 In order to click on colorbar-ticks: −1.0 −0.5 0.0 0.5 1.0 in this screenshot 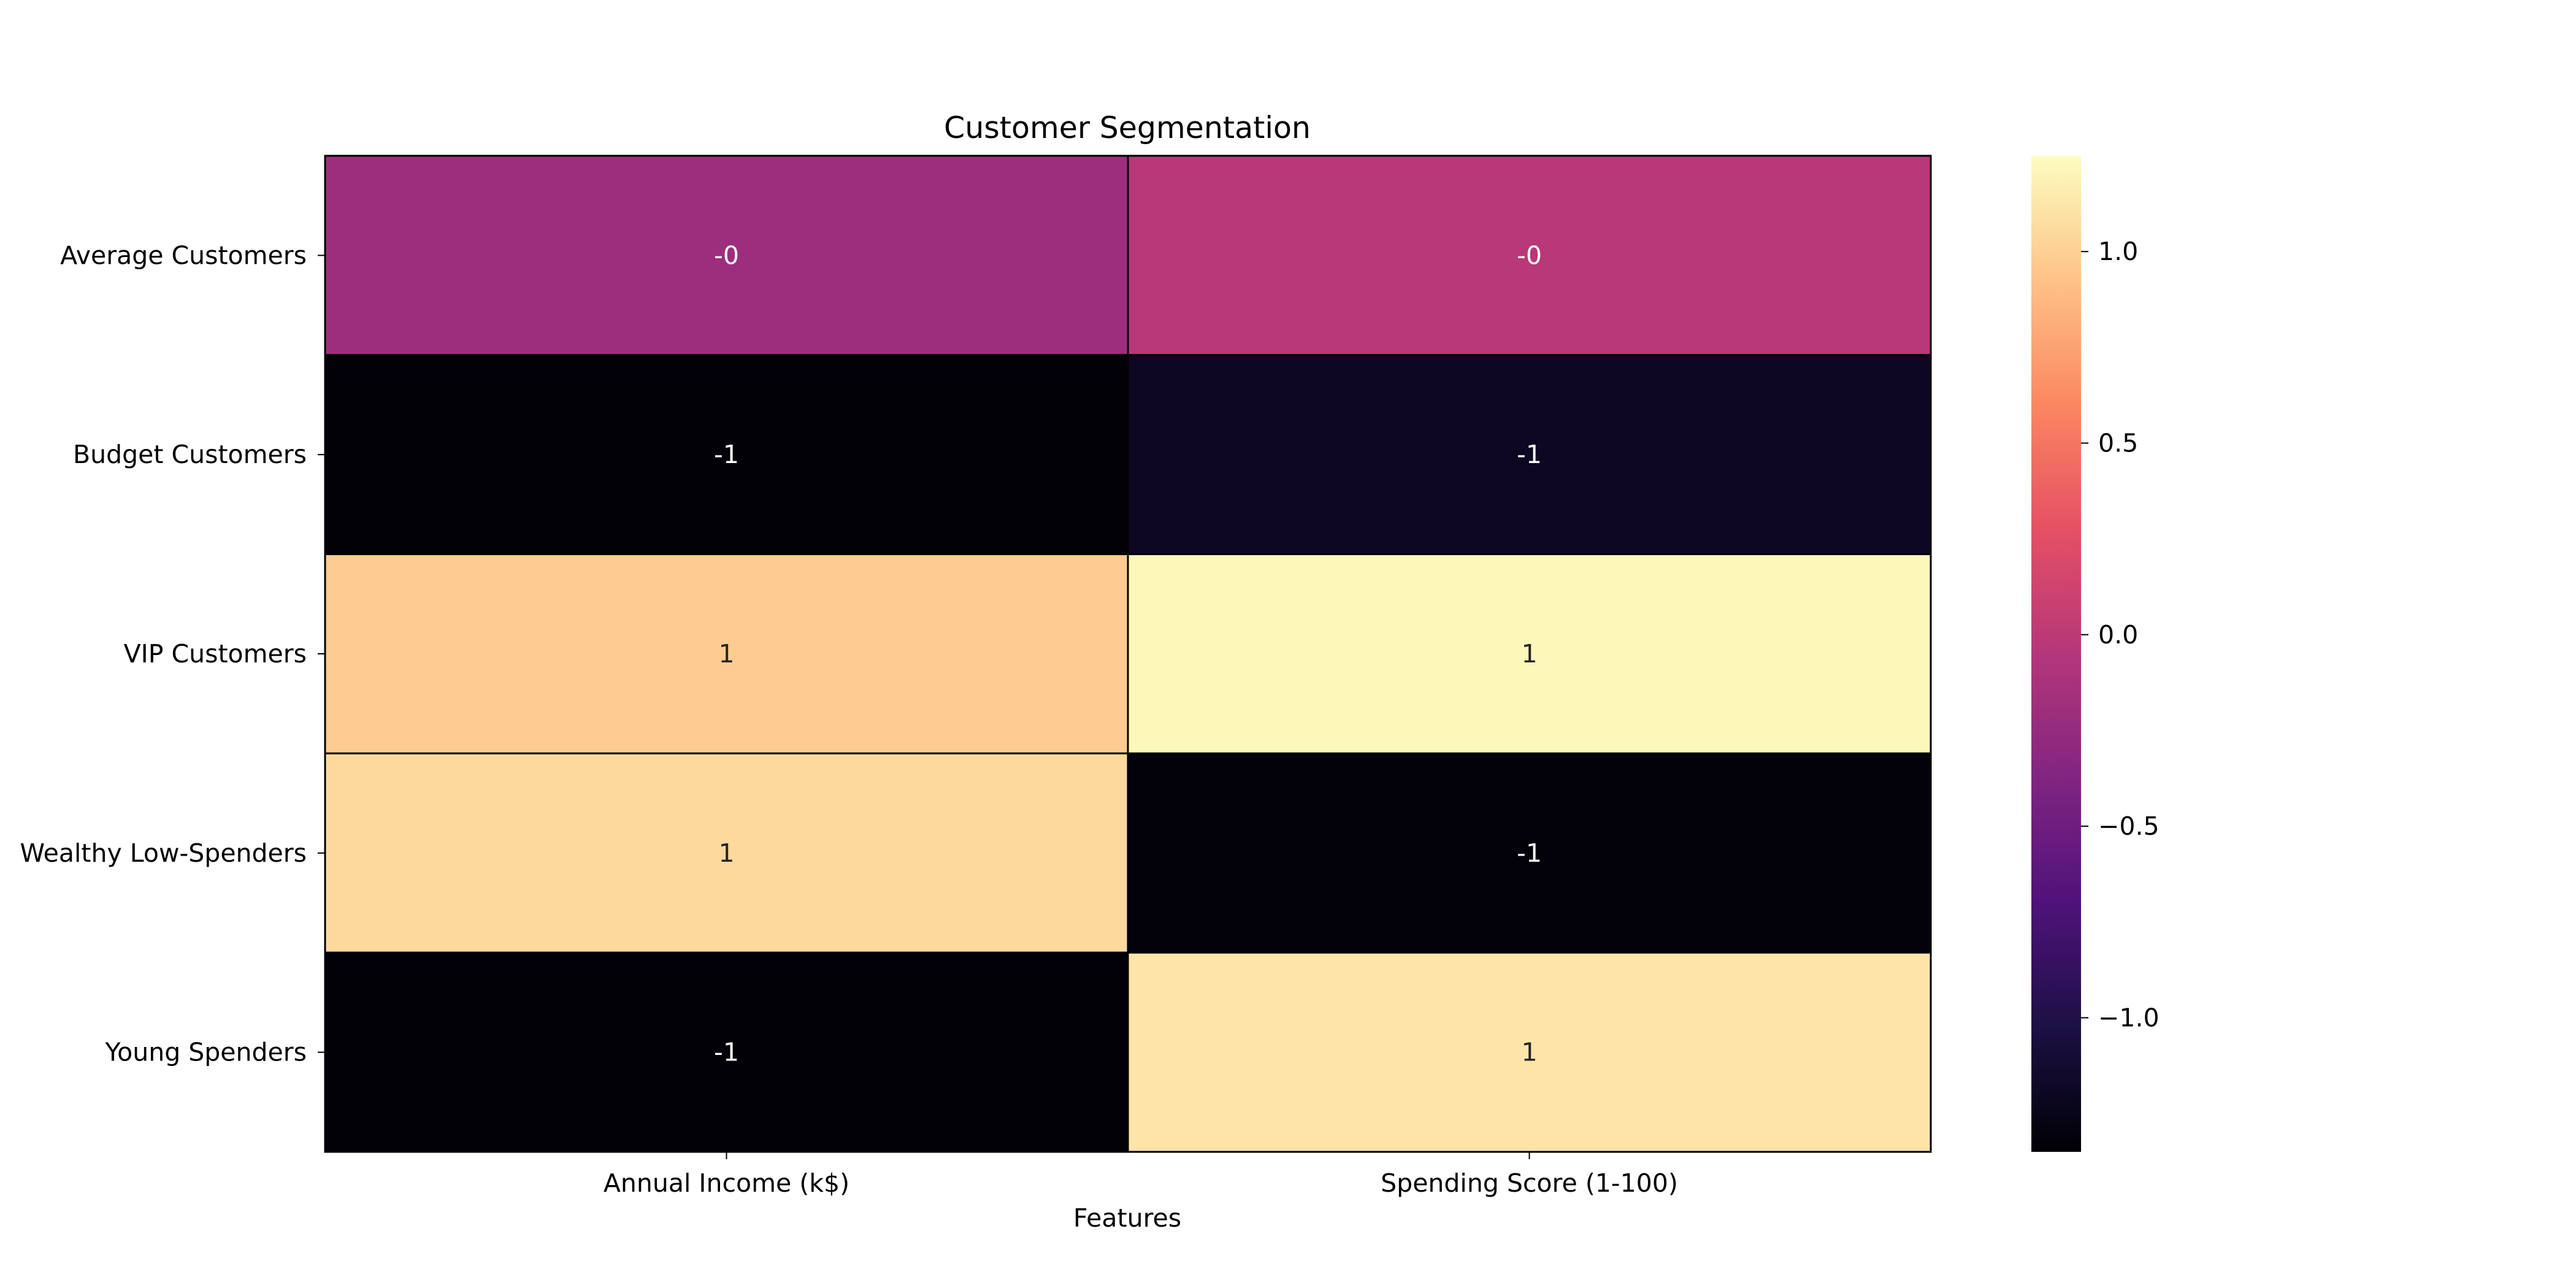, I will do `click(2120, 634)`.